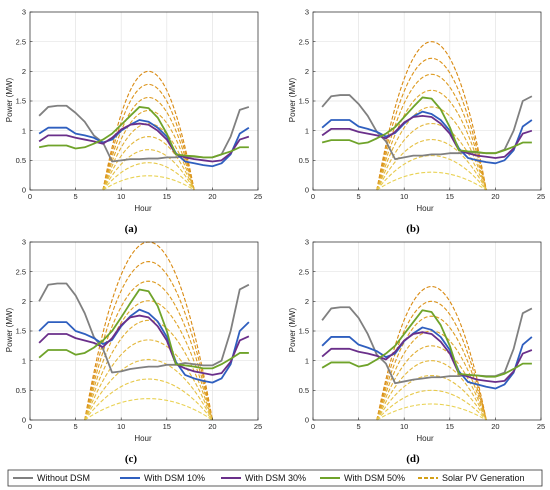 This screenshot has height=490, width=550. What do you see at coordinates (258, 426) in the screenshot?
I see `x-tick-label-c: 25` at bounding box center [258, 426].